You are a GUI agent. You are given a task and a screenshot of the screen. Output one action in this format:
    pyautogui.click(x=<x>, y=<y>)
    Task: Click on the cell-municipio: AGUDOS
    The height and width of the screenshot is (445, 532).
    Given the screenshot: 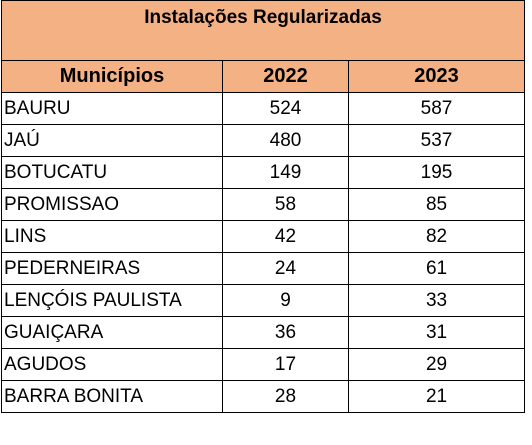 What is the action you would take?
    pyautogui.click(x=112, y=364)
    